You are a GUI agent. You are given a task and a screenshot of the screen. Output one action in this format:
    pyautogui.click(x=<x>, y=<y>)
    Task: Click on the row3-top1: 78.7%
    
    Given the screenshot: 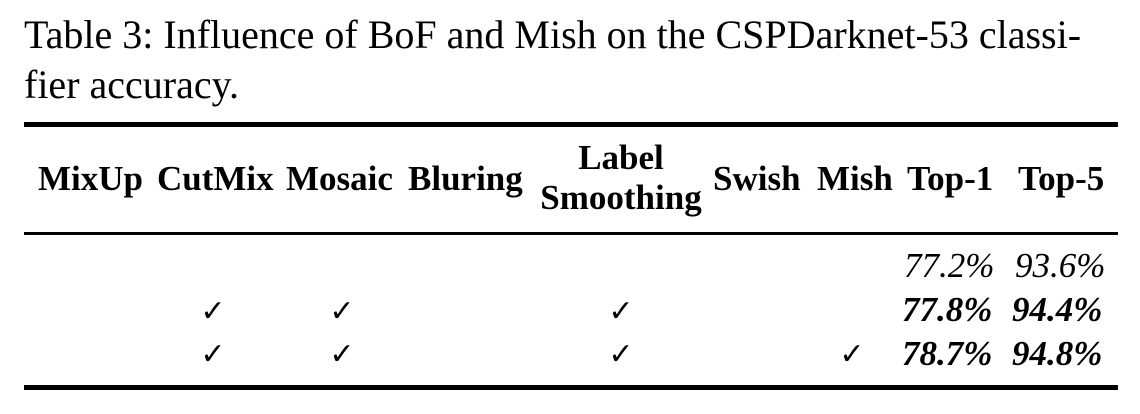 What is the action you would take?
    pyautogui.click(x=947, y=353)
    